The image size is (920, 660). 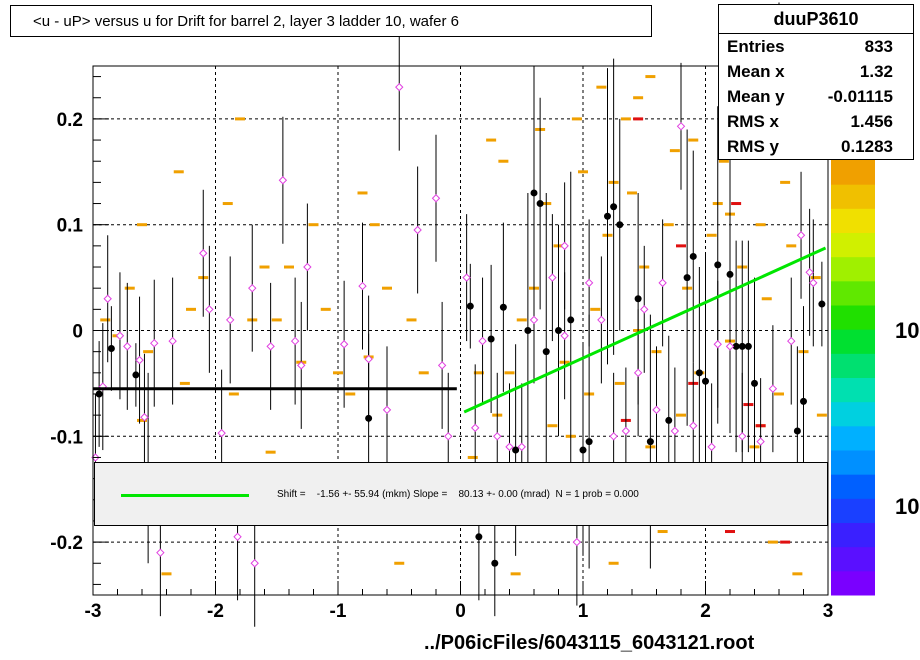 What do you see at coordinates (66, 543) in the screenshot?
I see `y-tick-label: -0.2` at bounding box center [66, 543].